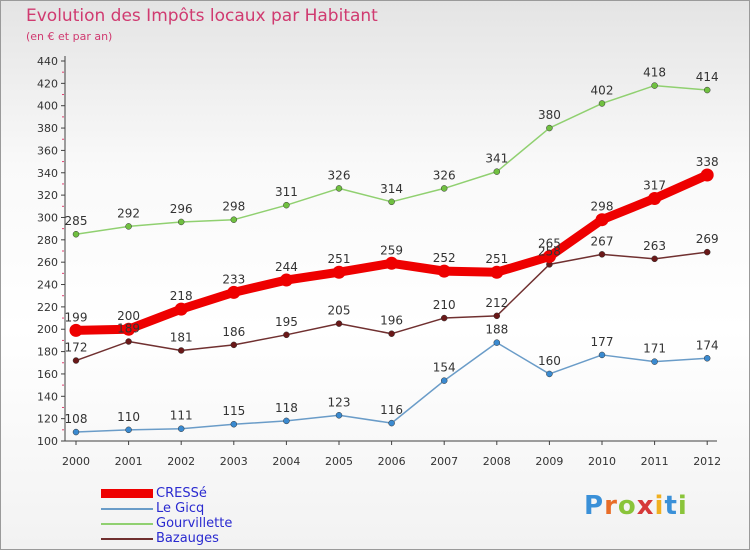 The height and width of the screenshot is (550, 750). I want to click on data-label: 181, so click(181, 337).